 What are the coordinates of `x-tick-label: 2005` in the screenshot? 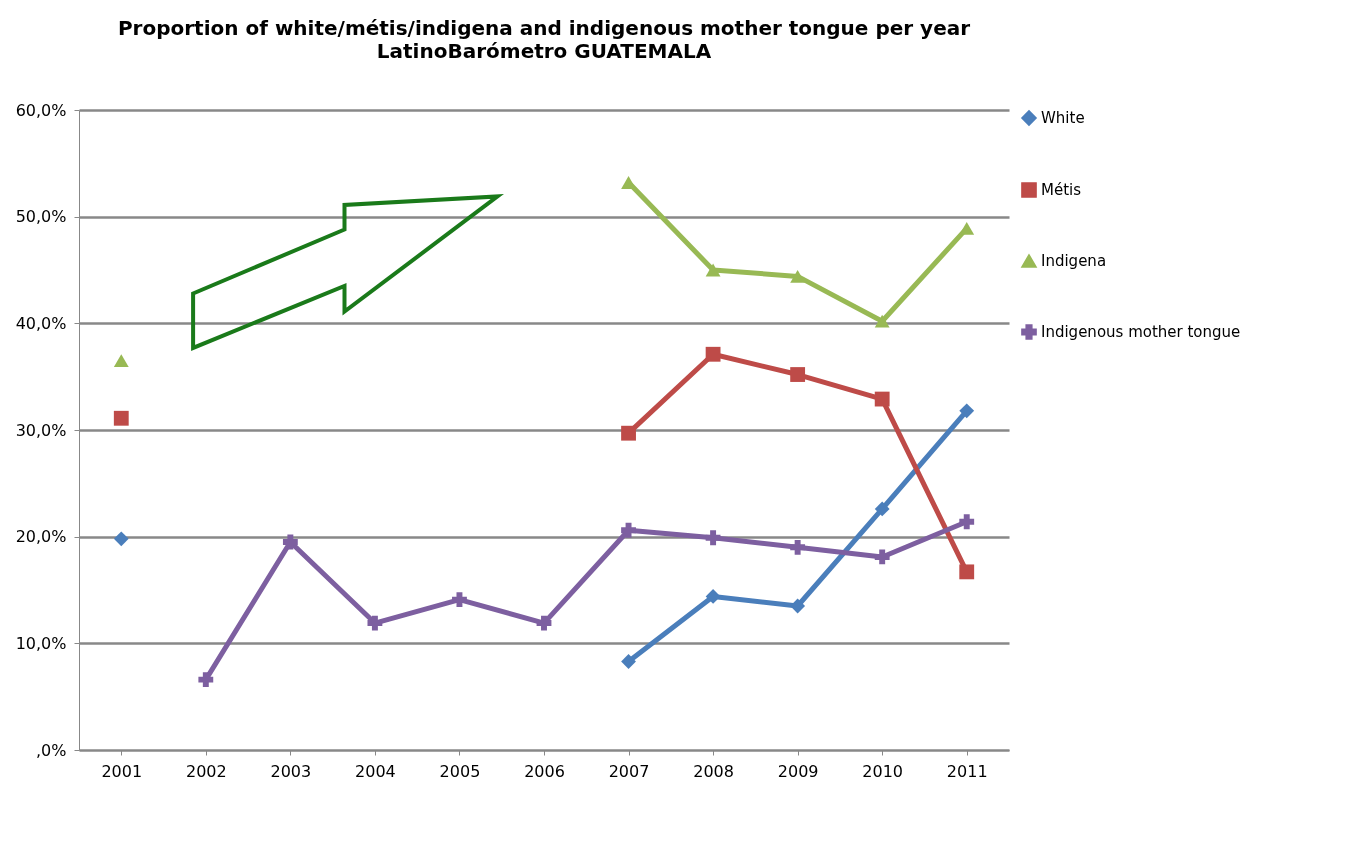 It's located at (460, 771).